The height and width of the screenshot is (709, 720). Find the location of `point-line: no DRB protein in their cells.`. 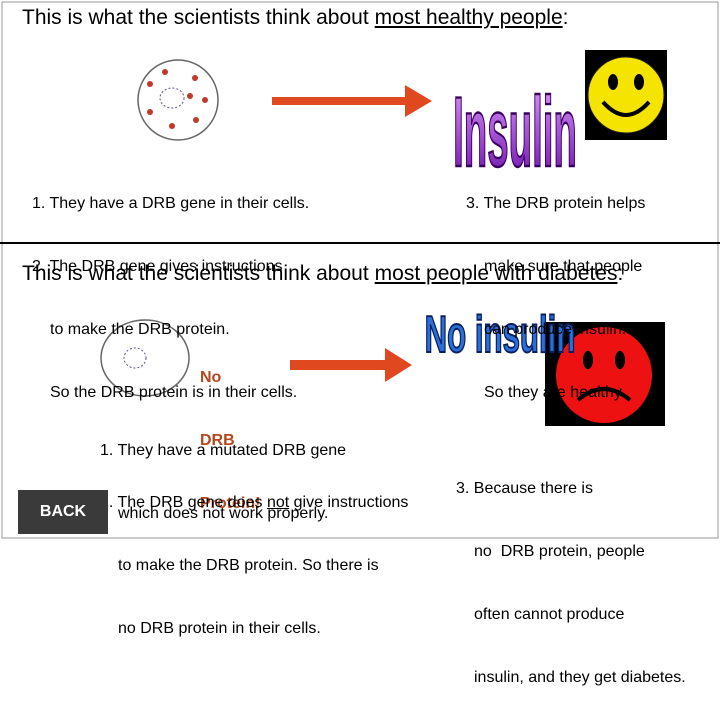

point-line: no DRB protein in their cells. is located at coordinates (219, 628).